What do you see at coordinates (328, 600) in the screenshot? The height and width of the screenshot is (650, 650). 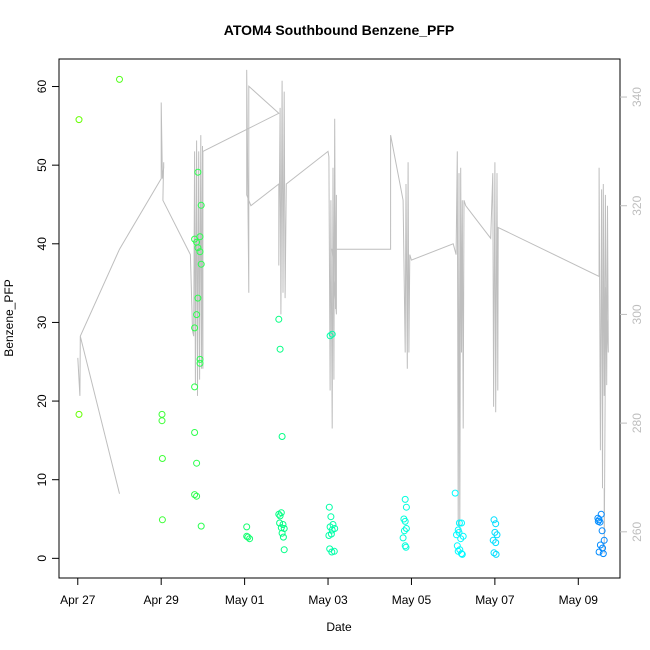 I see `x-tick-label: May 03` at bounding box center [328, 600].